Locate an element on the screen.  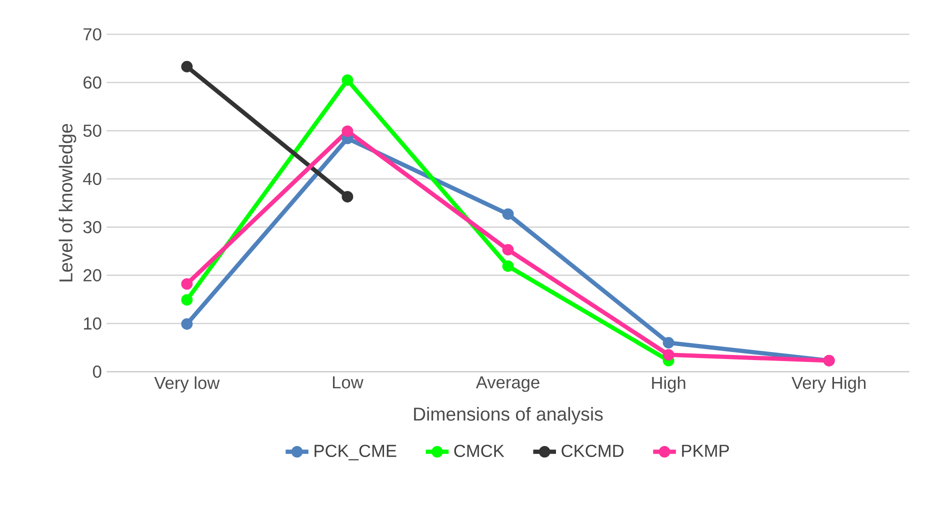
x-tick-label: Very High is located at coordinates (829, 384).